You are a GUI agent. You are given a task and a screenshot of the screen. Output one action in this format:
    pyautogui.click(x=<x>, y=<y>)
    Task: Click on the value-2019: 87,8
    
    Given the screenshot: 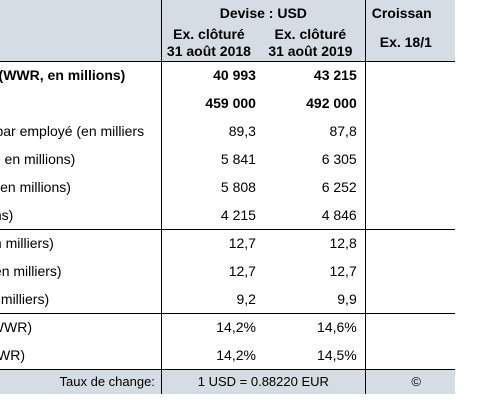 What is the action you would take?
    pyautogui.click(x=314, y=131)
    